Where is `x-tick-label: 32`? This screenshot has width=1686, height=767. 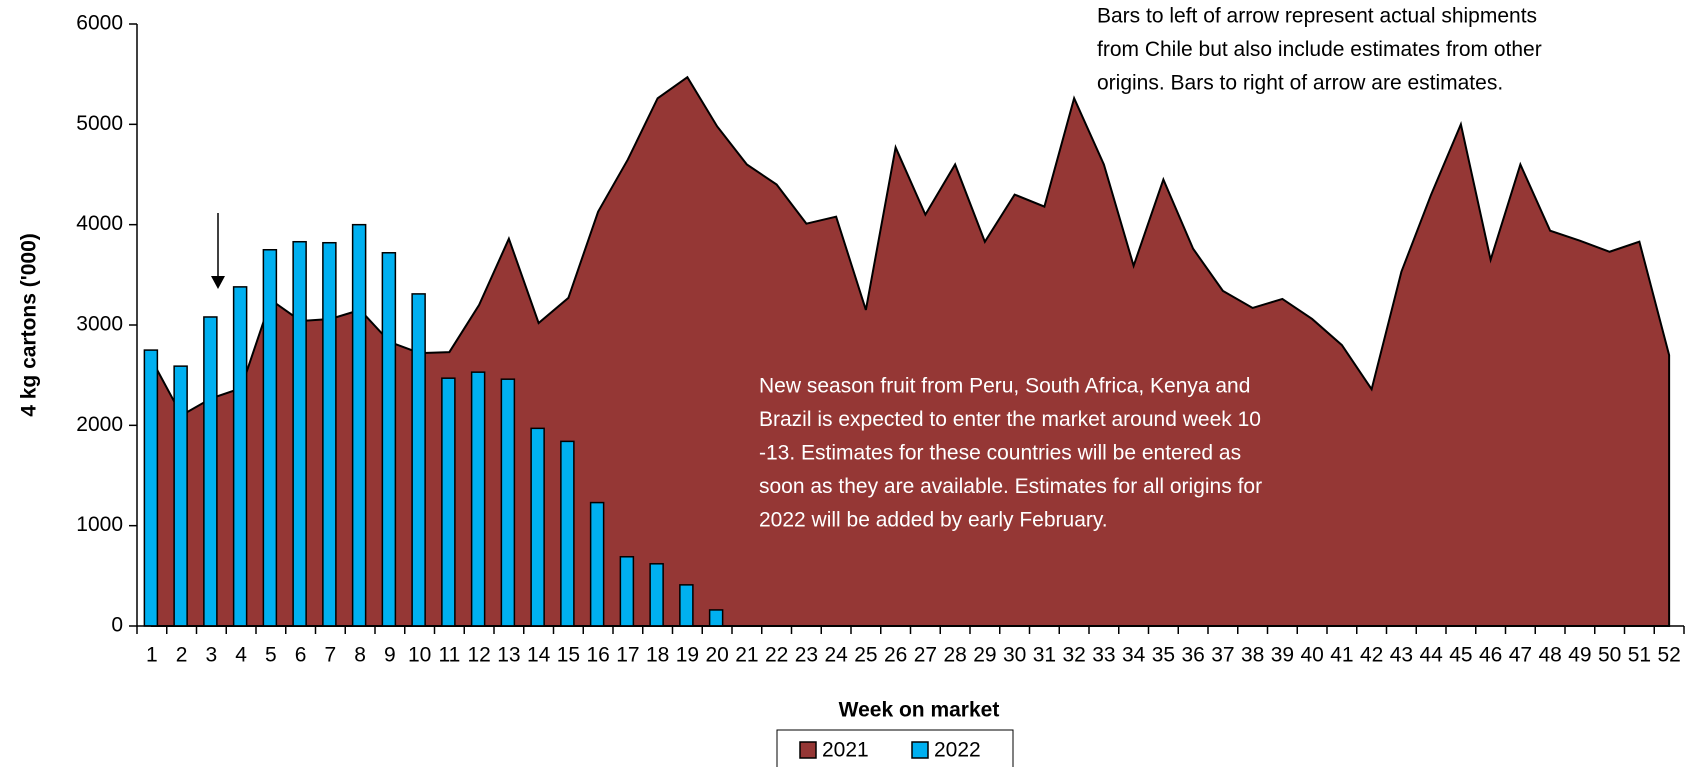
x-tick-label: 32 is located at coordinates (1073, 655).